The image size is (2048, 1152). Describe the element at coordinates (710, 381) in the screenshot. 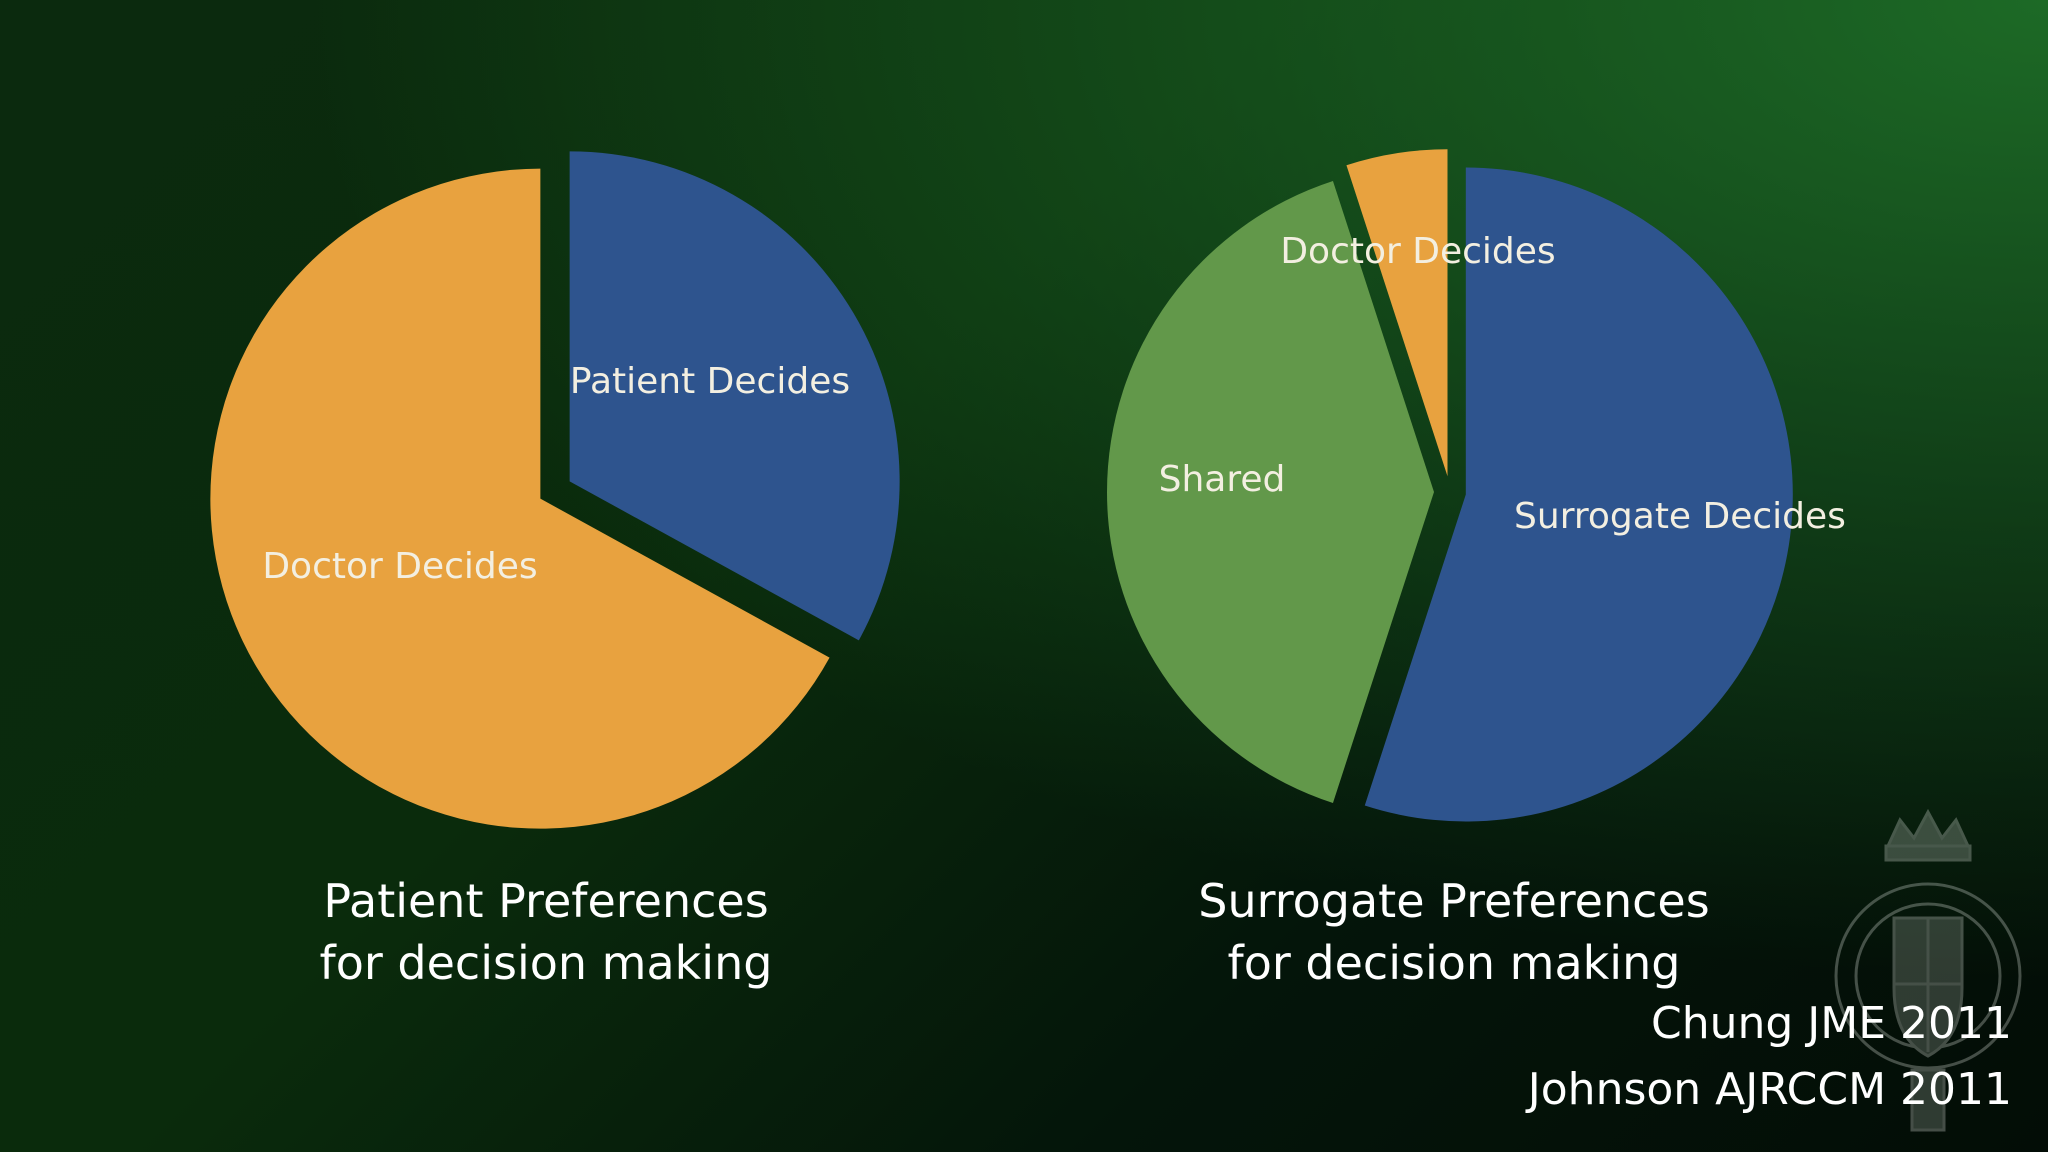

I see `pie-slice-label-patient-decides: Patient Decides` at that location.